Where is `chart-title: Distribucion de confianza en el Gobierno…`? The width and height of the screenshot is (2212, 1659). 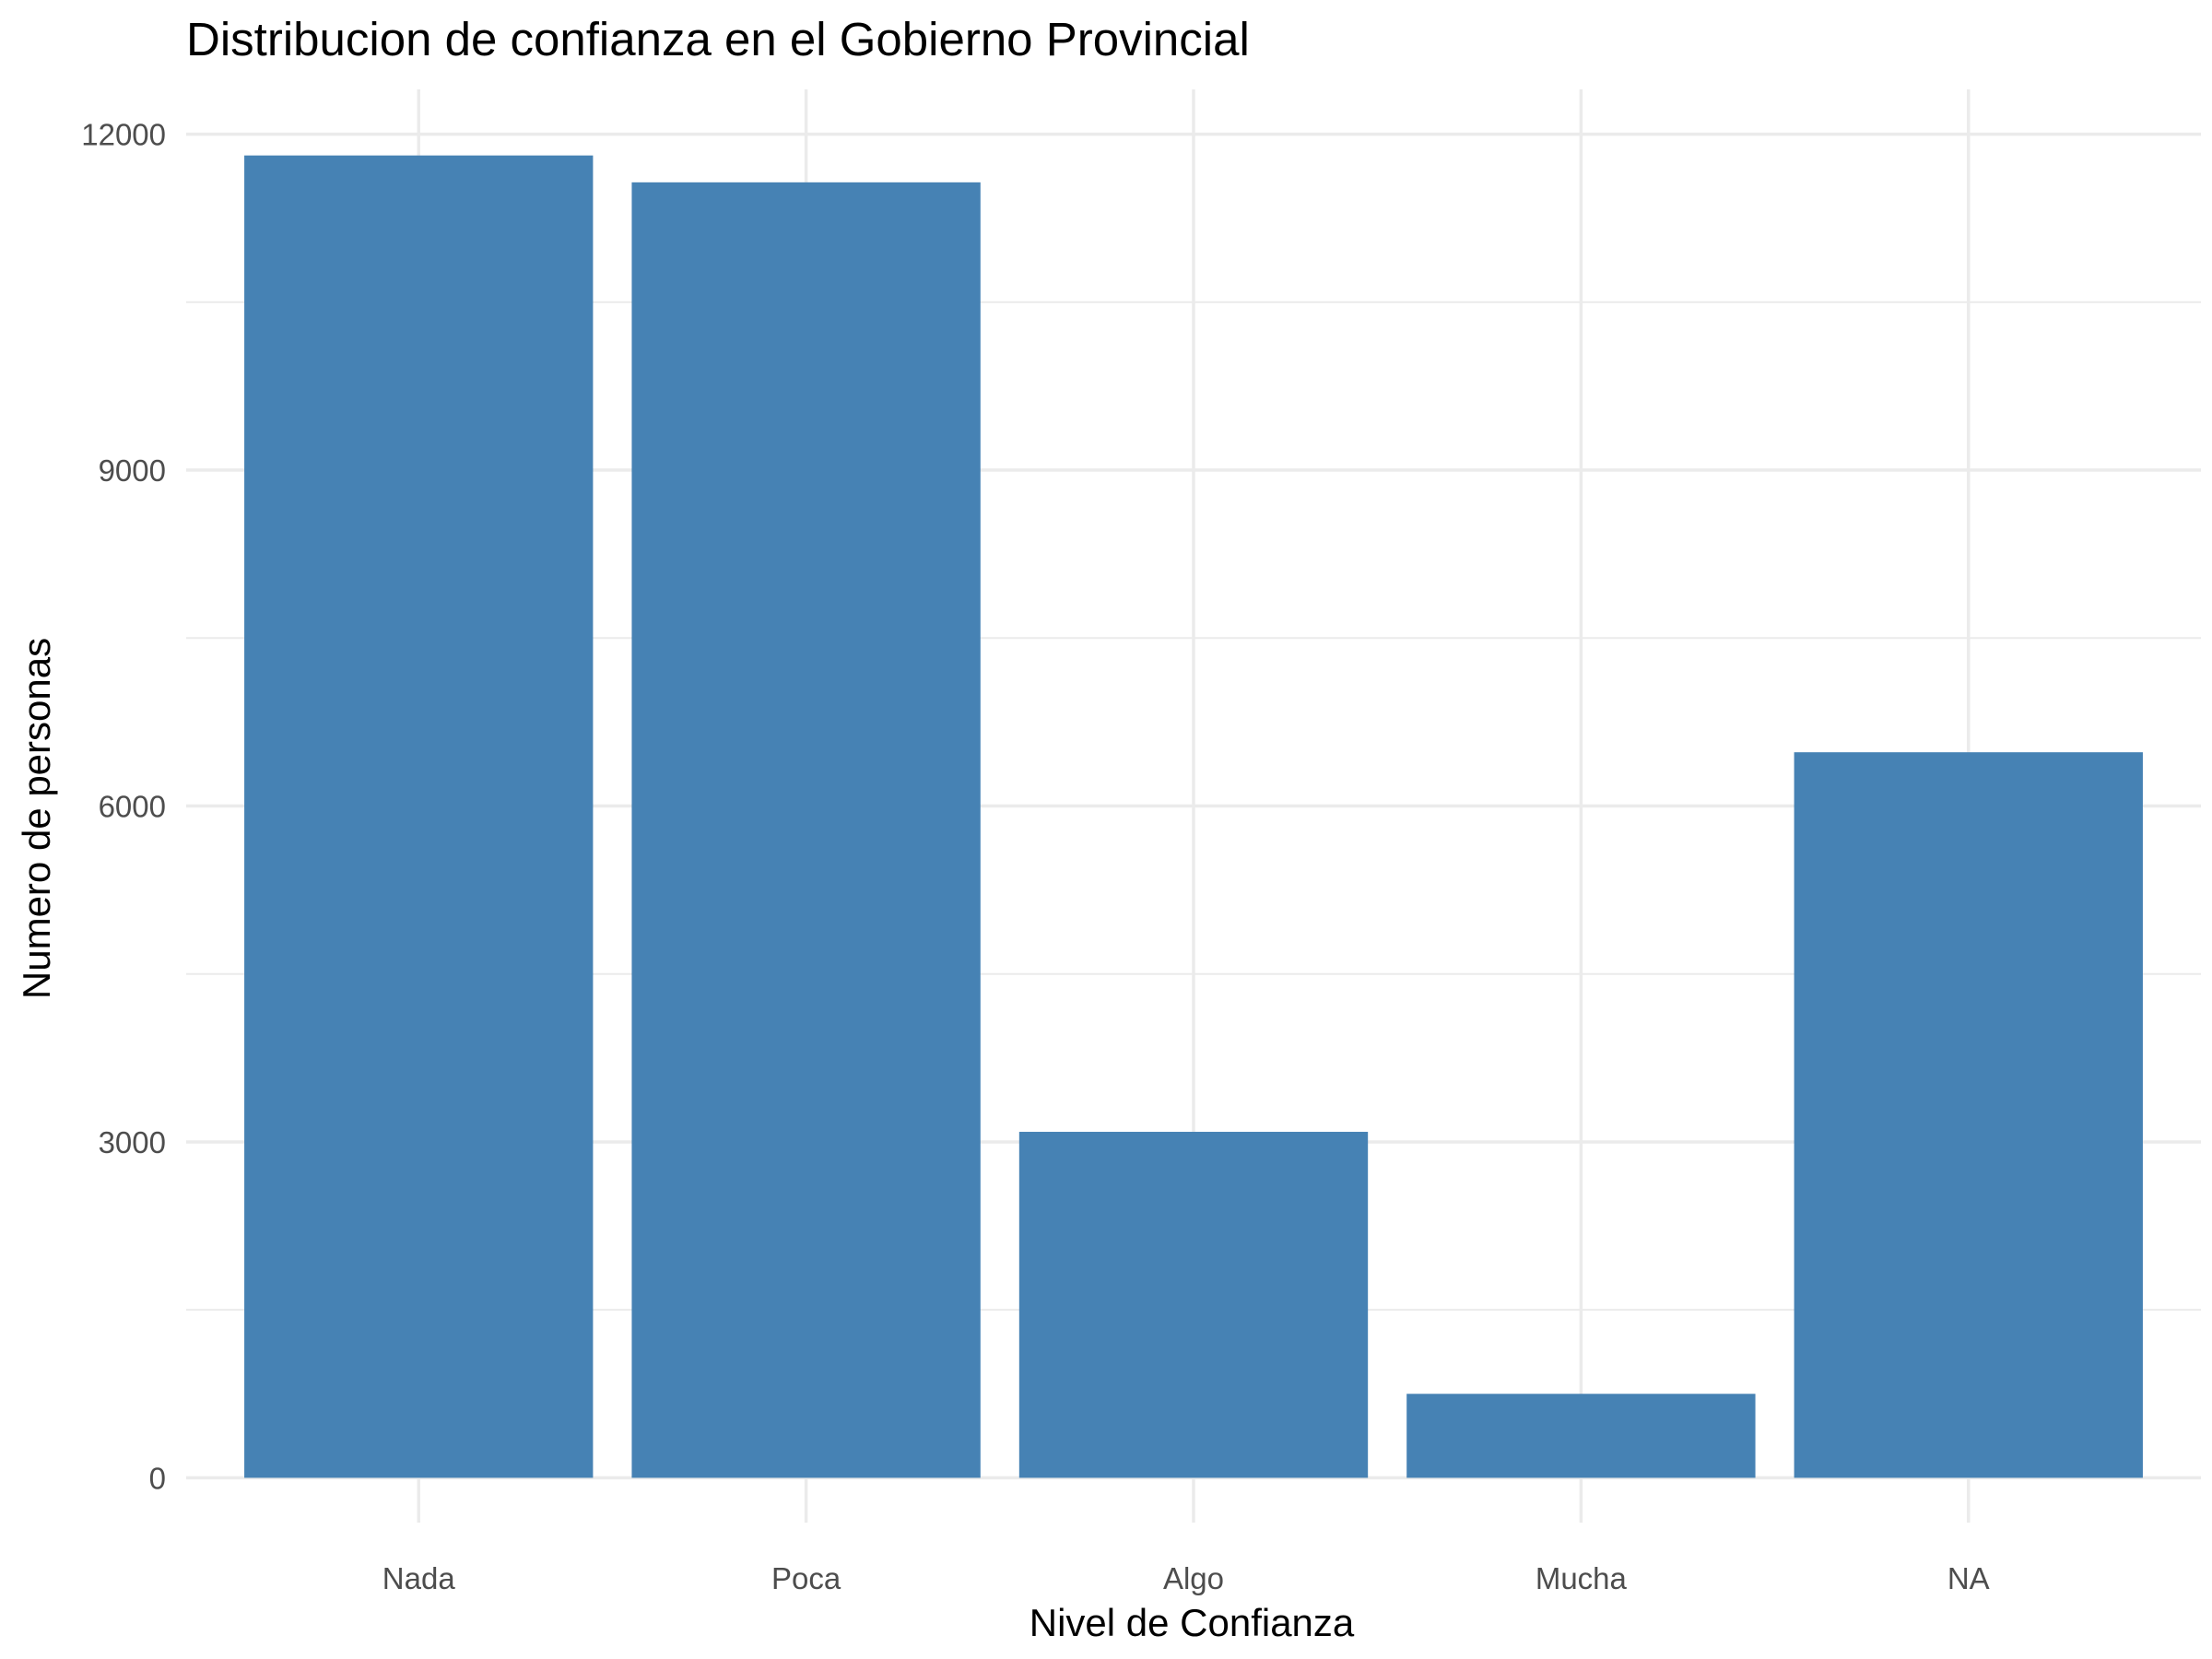
chart-title: Distribucion de confianza en el Gobierno… is located at coordinates (718, 39).